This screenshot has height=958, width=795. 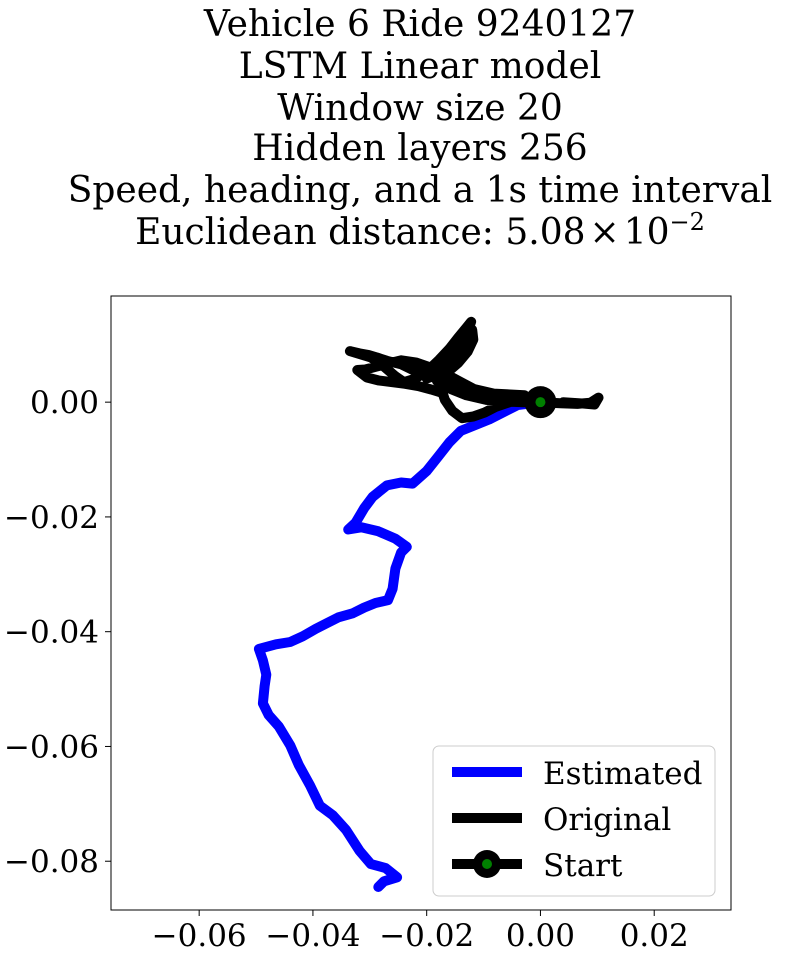 I want to click on legend: Estimated Original Start, so click(x=574, y=821).